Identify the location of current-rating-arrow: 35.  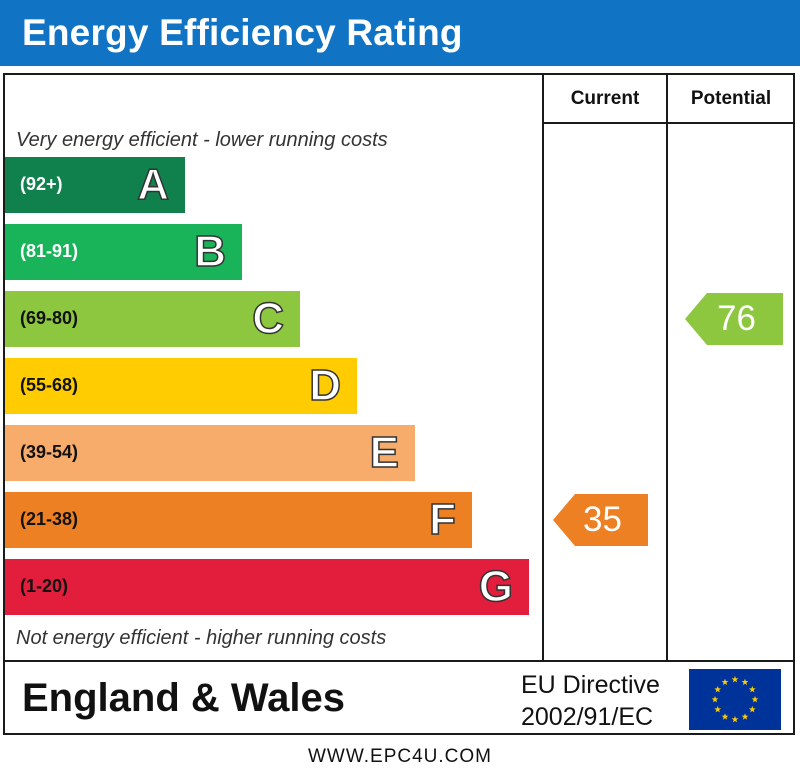
(600, 520).